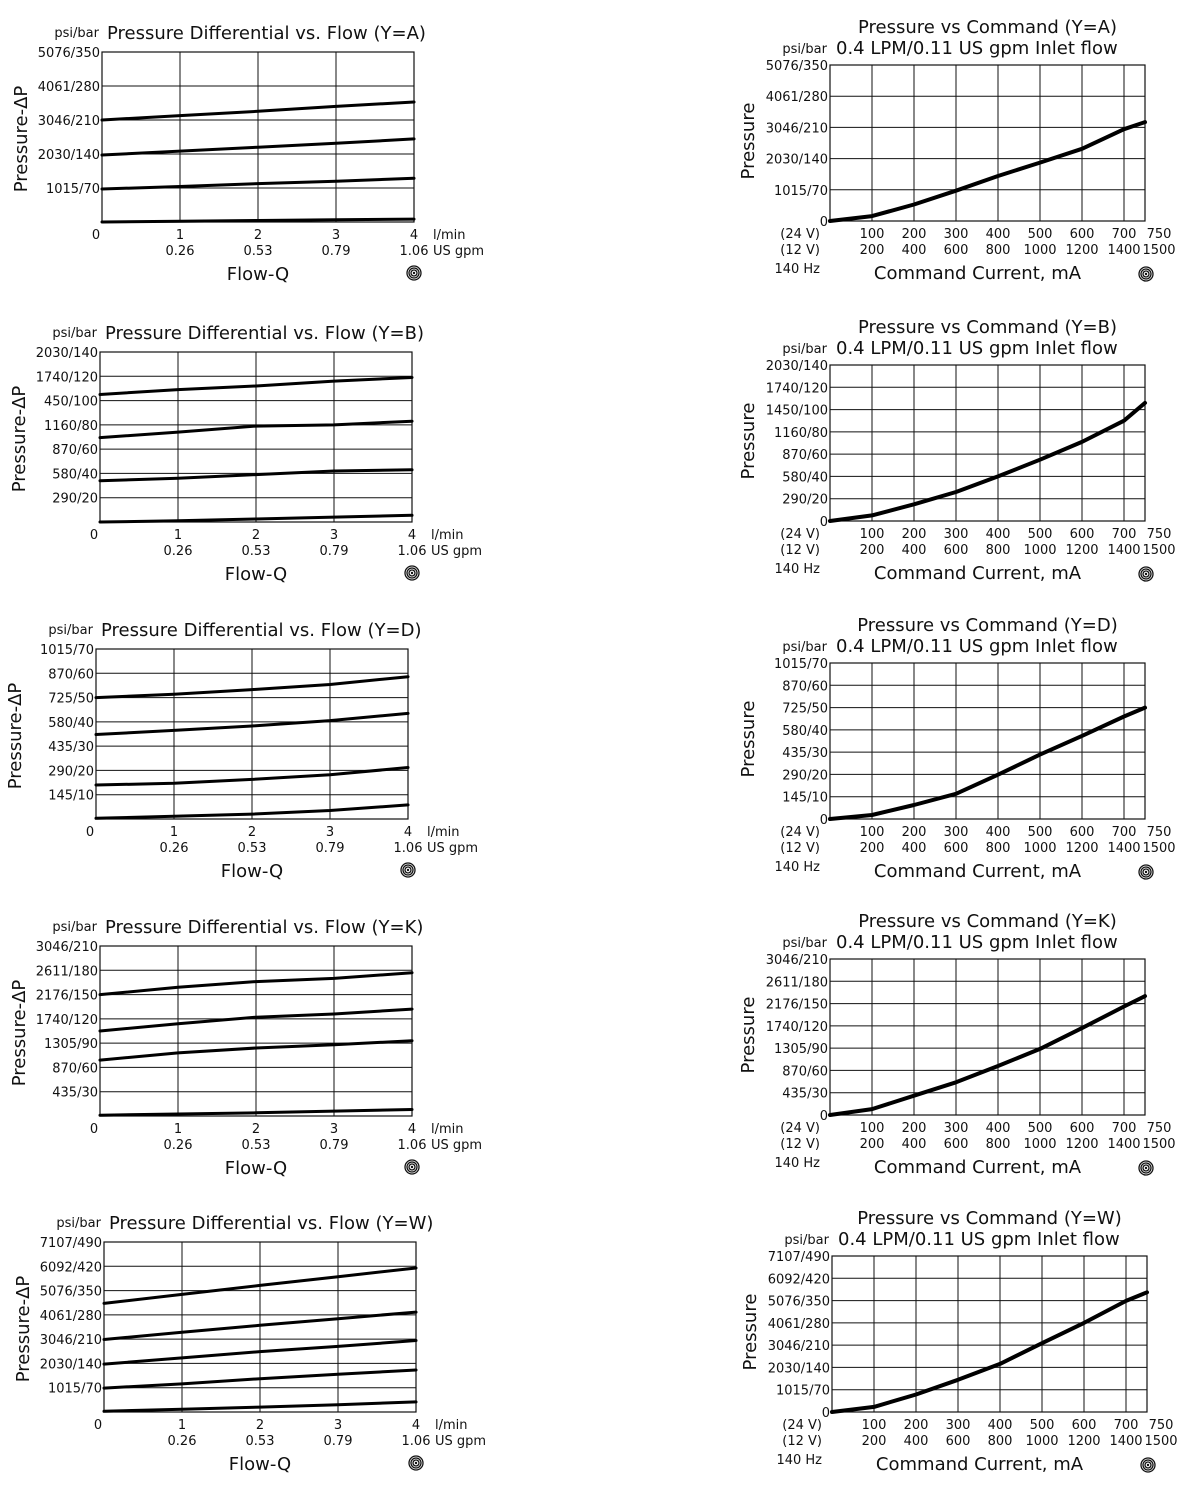  I want to click on x-tick-label-secondary: 1200, so click(1081, 848).